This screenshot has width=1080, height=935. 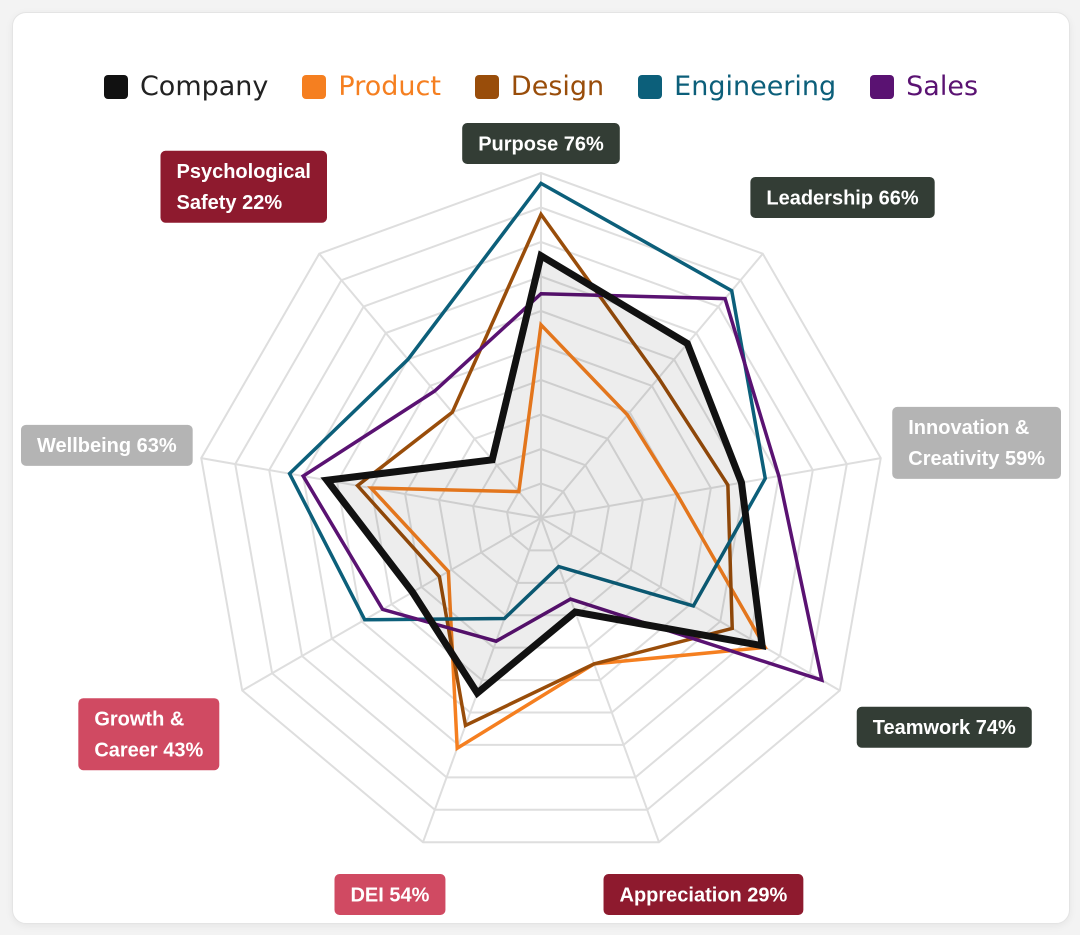 I want to click on legend-label-company: Company, so click(x=204, y=86).